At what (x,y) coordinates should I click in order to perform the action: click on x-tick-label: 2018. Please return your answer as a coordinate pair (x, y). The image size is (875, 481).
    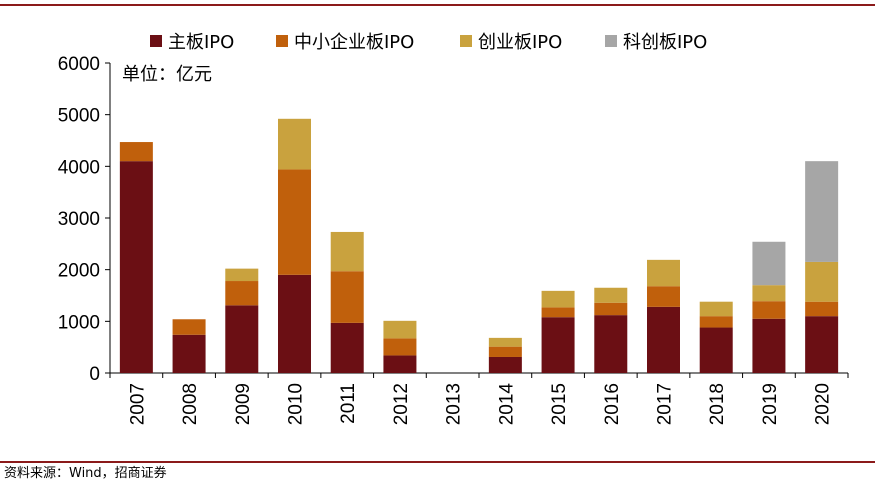
    Looking at the image, I should click on (717, 404).